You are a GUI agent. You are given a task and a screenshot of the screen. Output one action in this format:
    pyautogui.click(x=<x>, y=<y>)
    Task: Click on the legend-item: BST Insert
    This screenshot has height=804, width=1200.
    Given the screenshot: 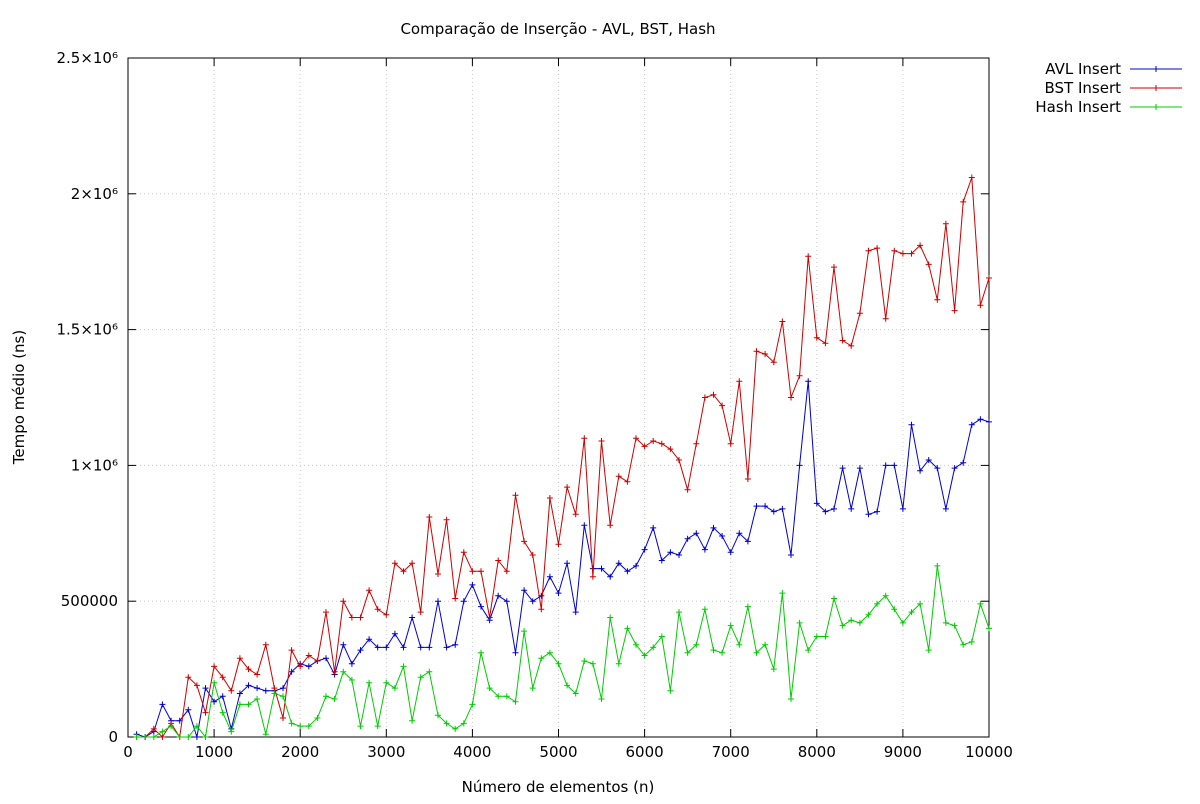 What is the action you would take?
    pyautogui.click(x=1113, y=88)
    